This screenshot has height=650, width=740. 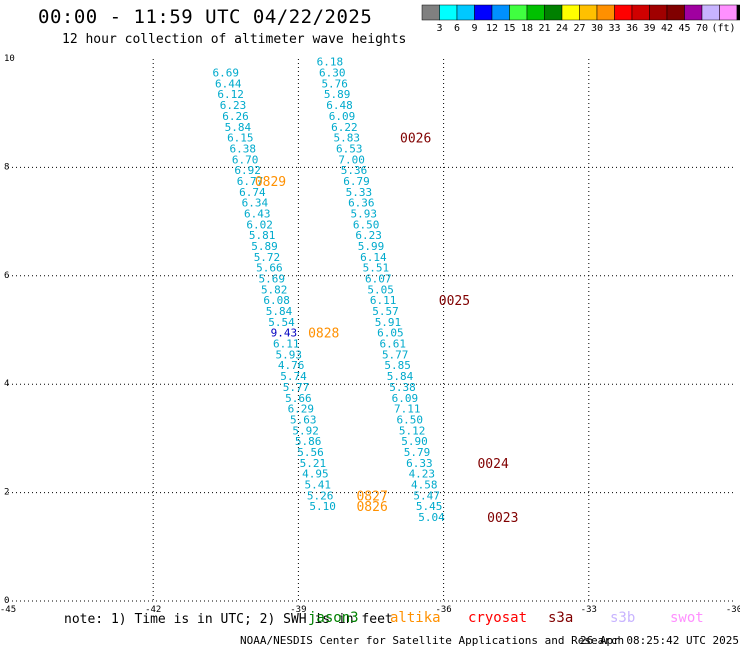 I want to click on wave-height-point: 4.58, so click(x=424, y=484).